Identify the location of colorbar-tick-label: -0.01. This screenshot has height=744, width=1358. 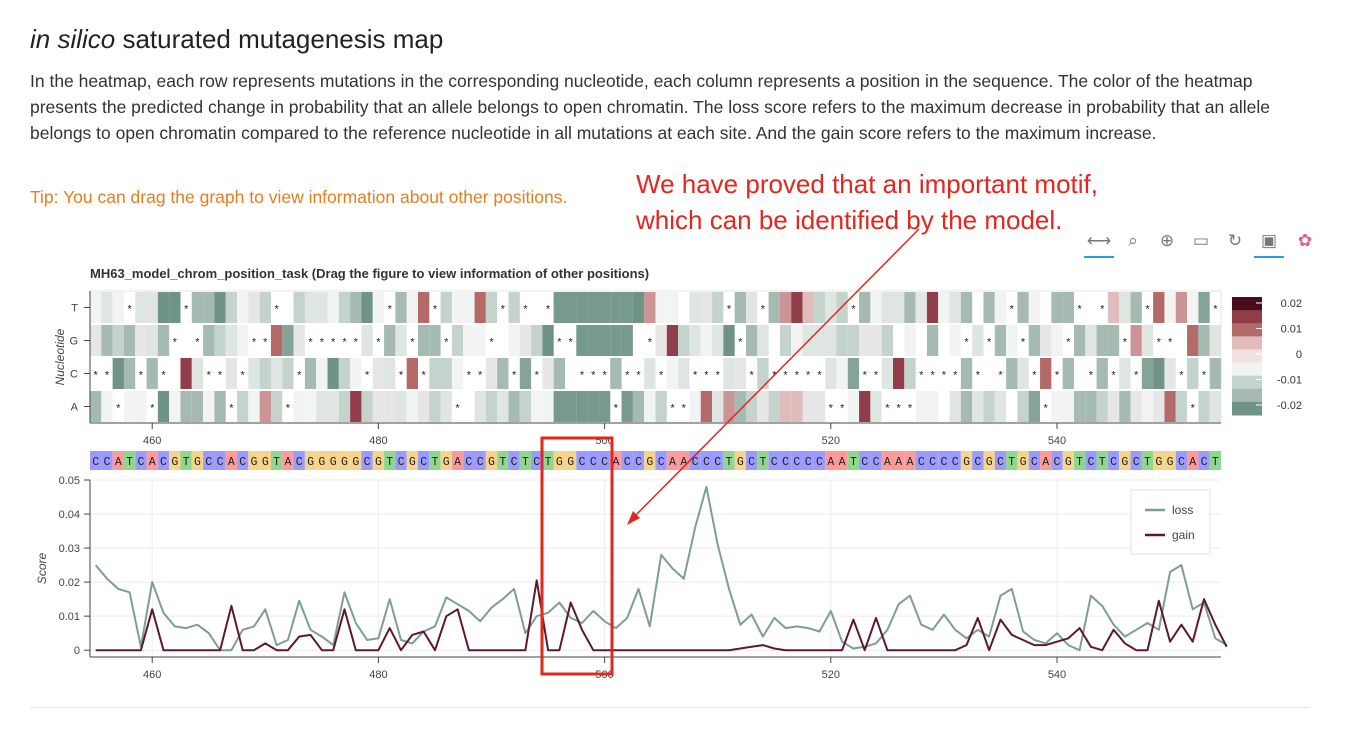
(1289, 381).